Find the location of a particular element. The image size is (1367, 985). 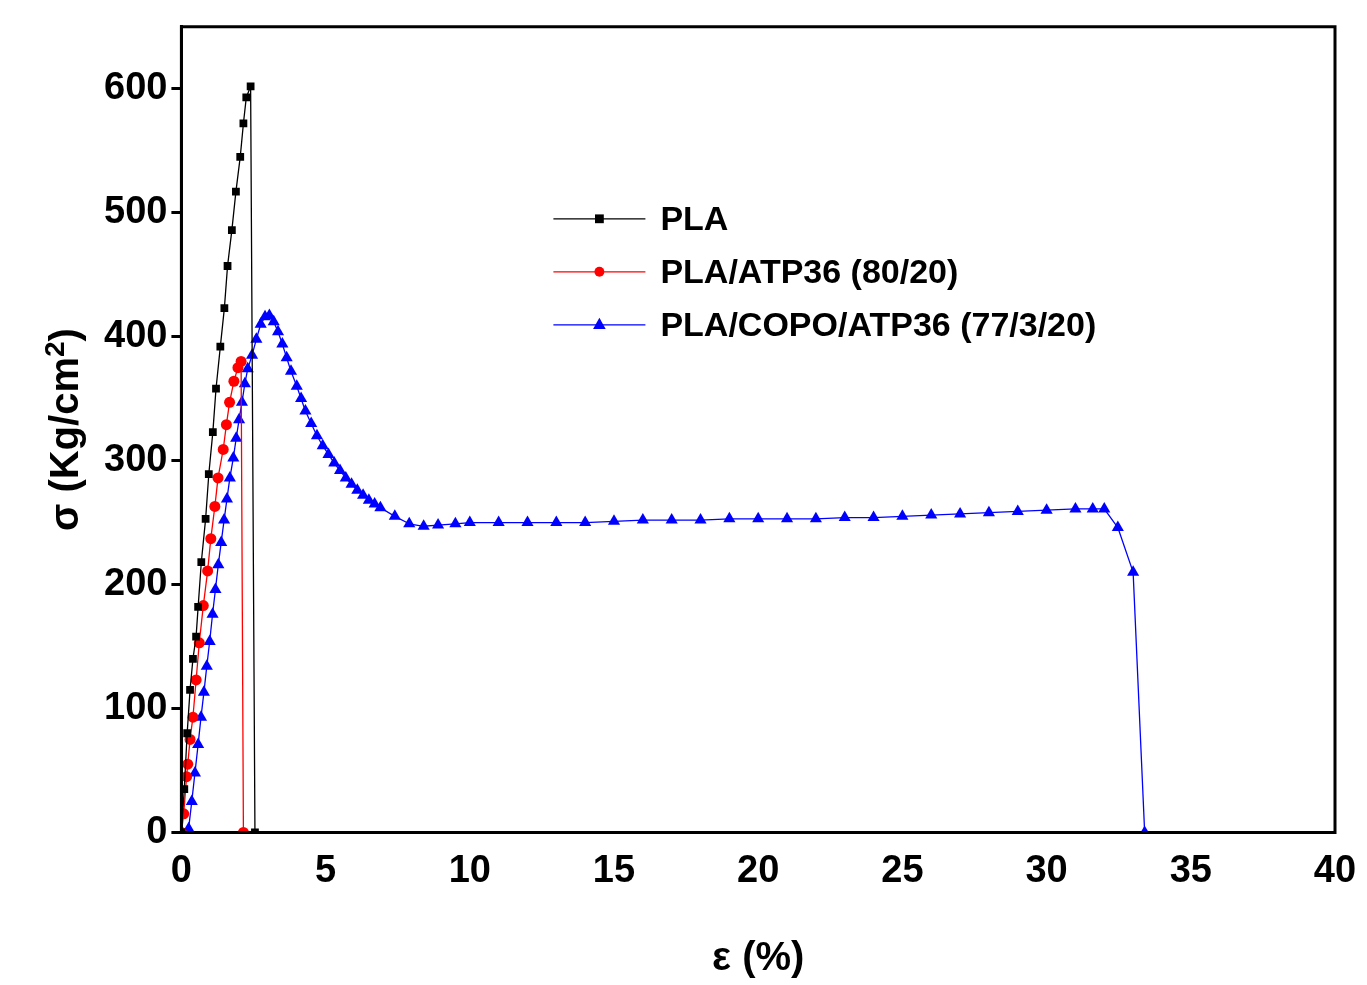

y-tick-label: 0 is located at coordinates (157, 829).